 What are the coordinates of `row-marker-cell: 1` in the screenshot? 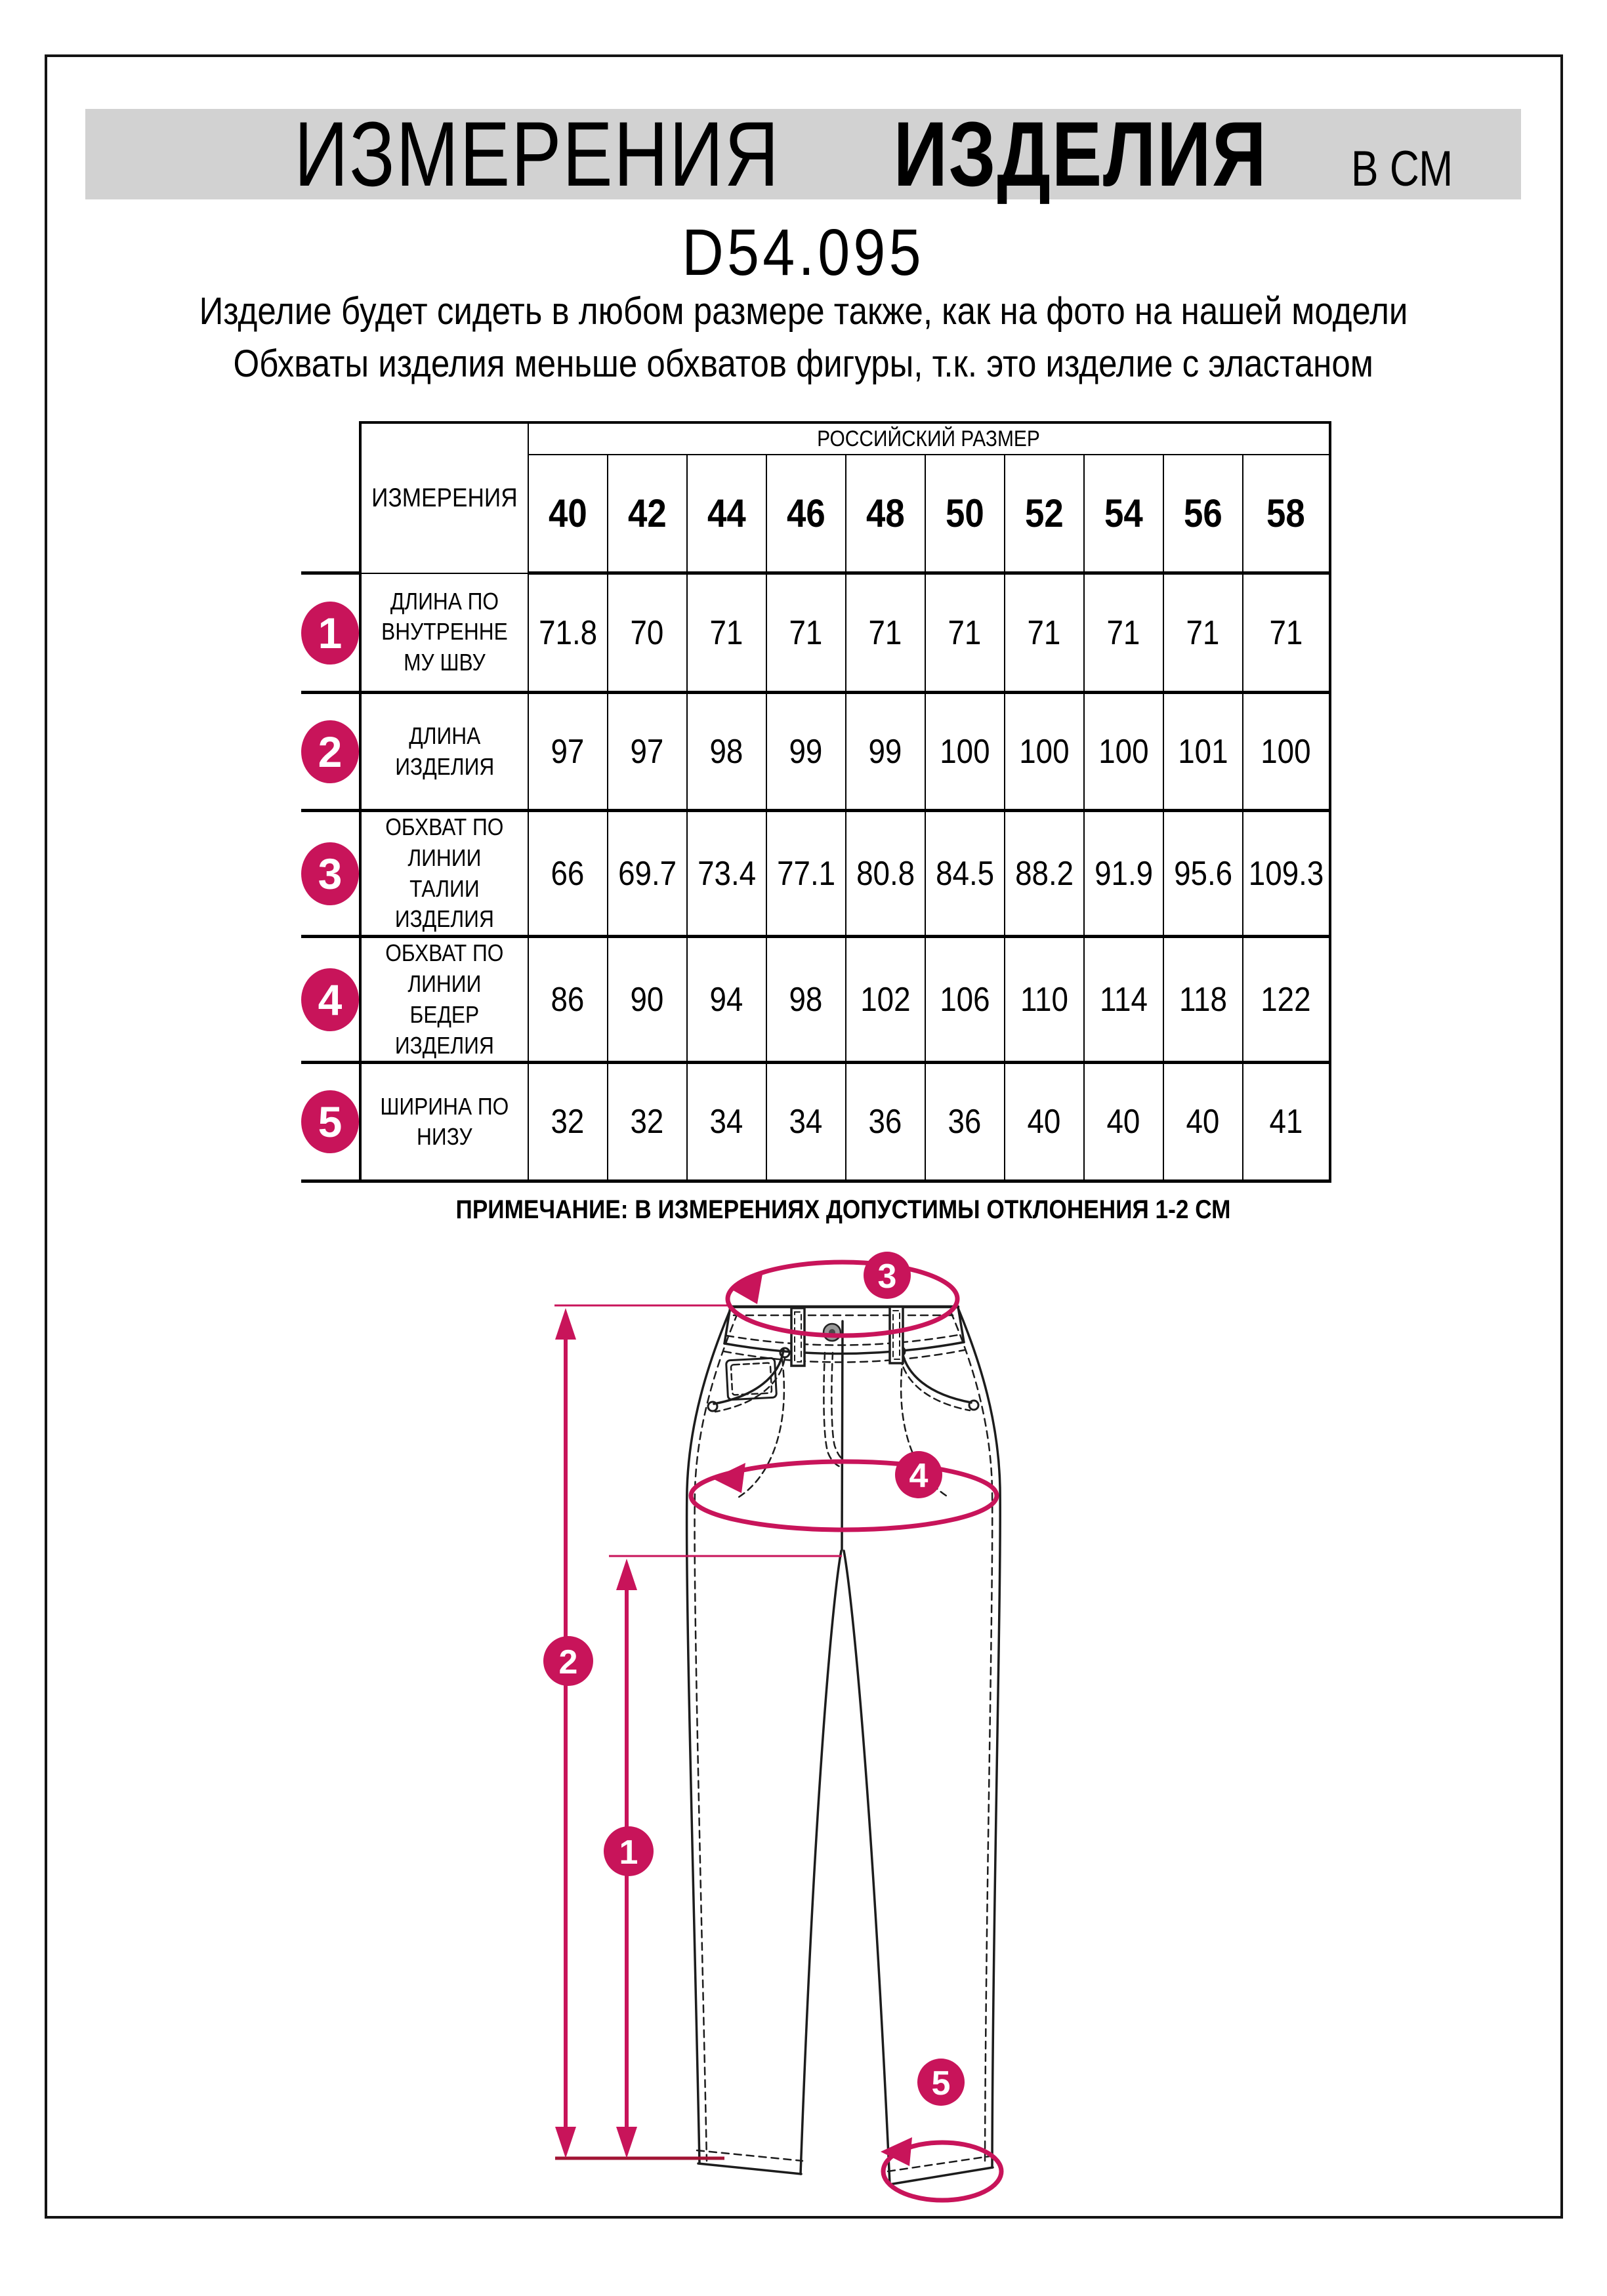 It's located at (330, 633).